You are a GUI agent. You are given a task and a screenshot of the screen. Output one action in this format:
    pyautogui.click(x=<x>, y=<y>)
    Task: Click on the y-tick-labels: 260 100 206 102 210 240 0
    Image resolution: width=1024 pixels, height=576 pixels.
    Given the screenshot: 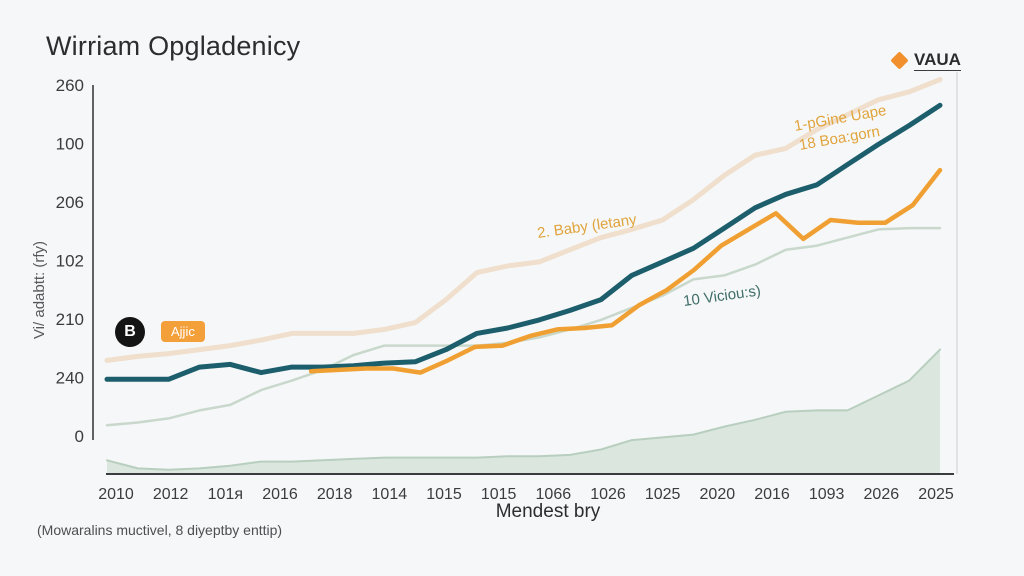 What is the action you would take?
    pyautogui.click(x=70, y=261)
    